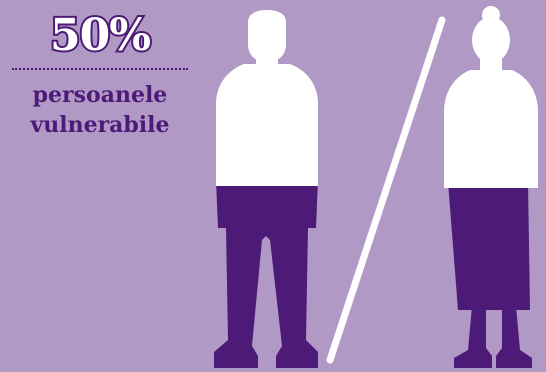 The image size is (546, 372). I want to click on stat-label-line2: vulnerabile, so click(100, 125).